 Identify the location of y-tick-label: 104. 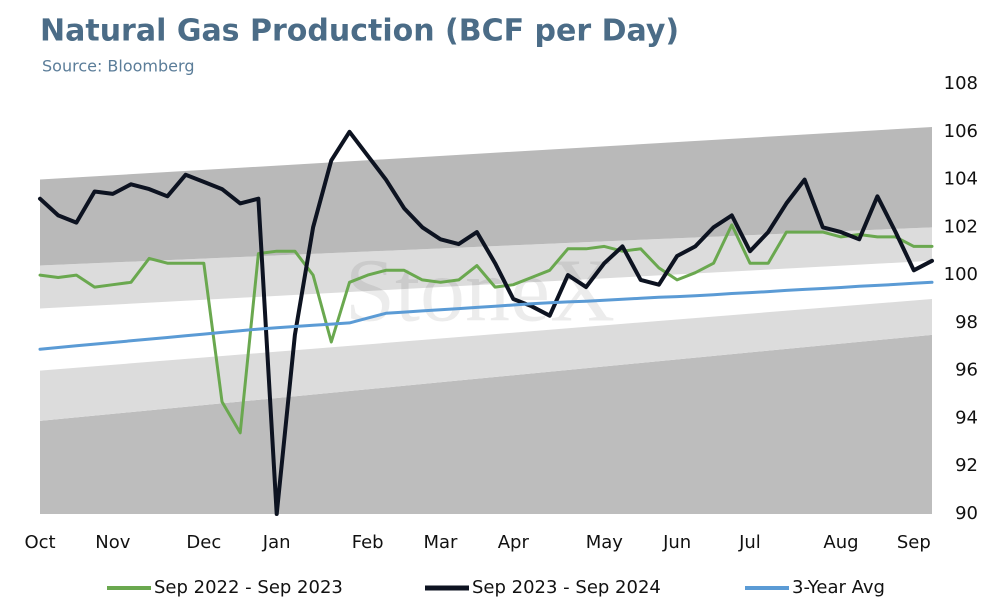
(961, 179).